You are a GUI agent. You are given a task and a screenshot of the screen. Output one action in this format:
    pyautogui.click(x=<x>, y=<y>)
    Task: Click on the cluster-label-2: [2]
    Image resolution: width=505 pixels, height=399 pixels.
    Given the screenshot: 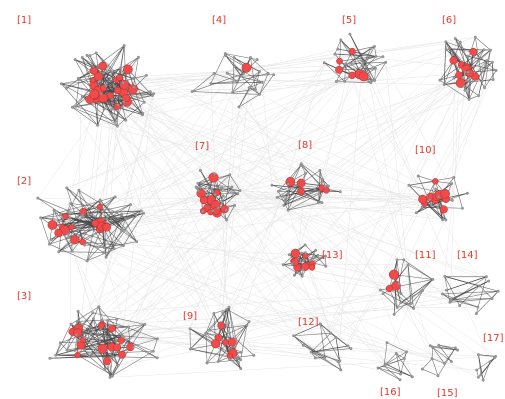 What is the action you would take?
    pyautogui.click(x=24, y=181)
    